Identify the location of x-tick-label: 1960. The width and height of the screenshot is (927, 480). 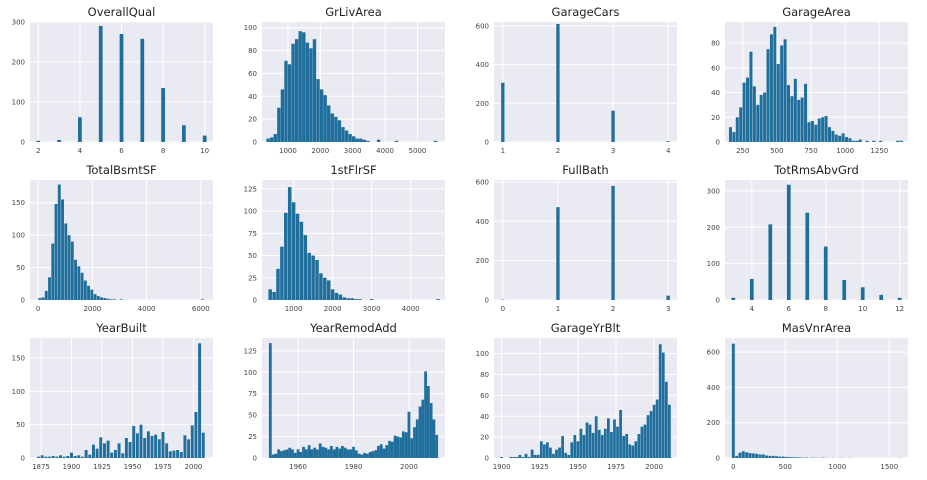
(298, 467).